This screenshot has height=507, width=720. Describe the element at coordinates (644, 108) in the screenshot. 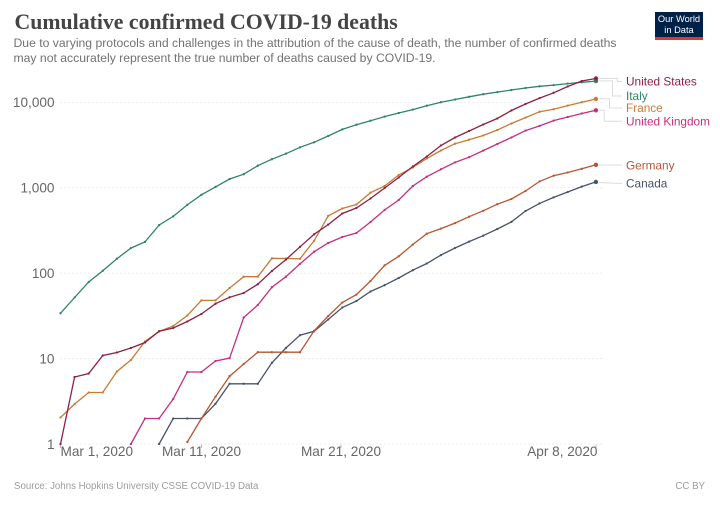

I see `svg-text: France` at that location.